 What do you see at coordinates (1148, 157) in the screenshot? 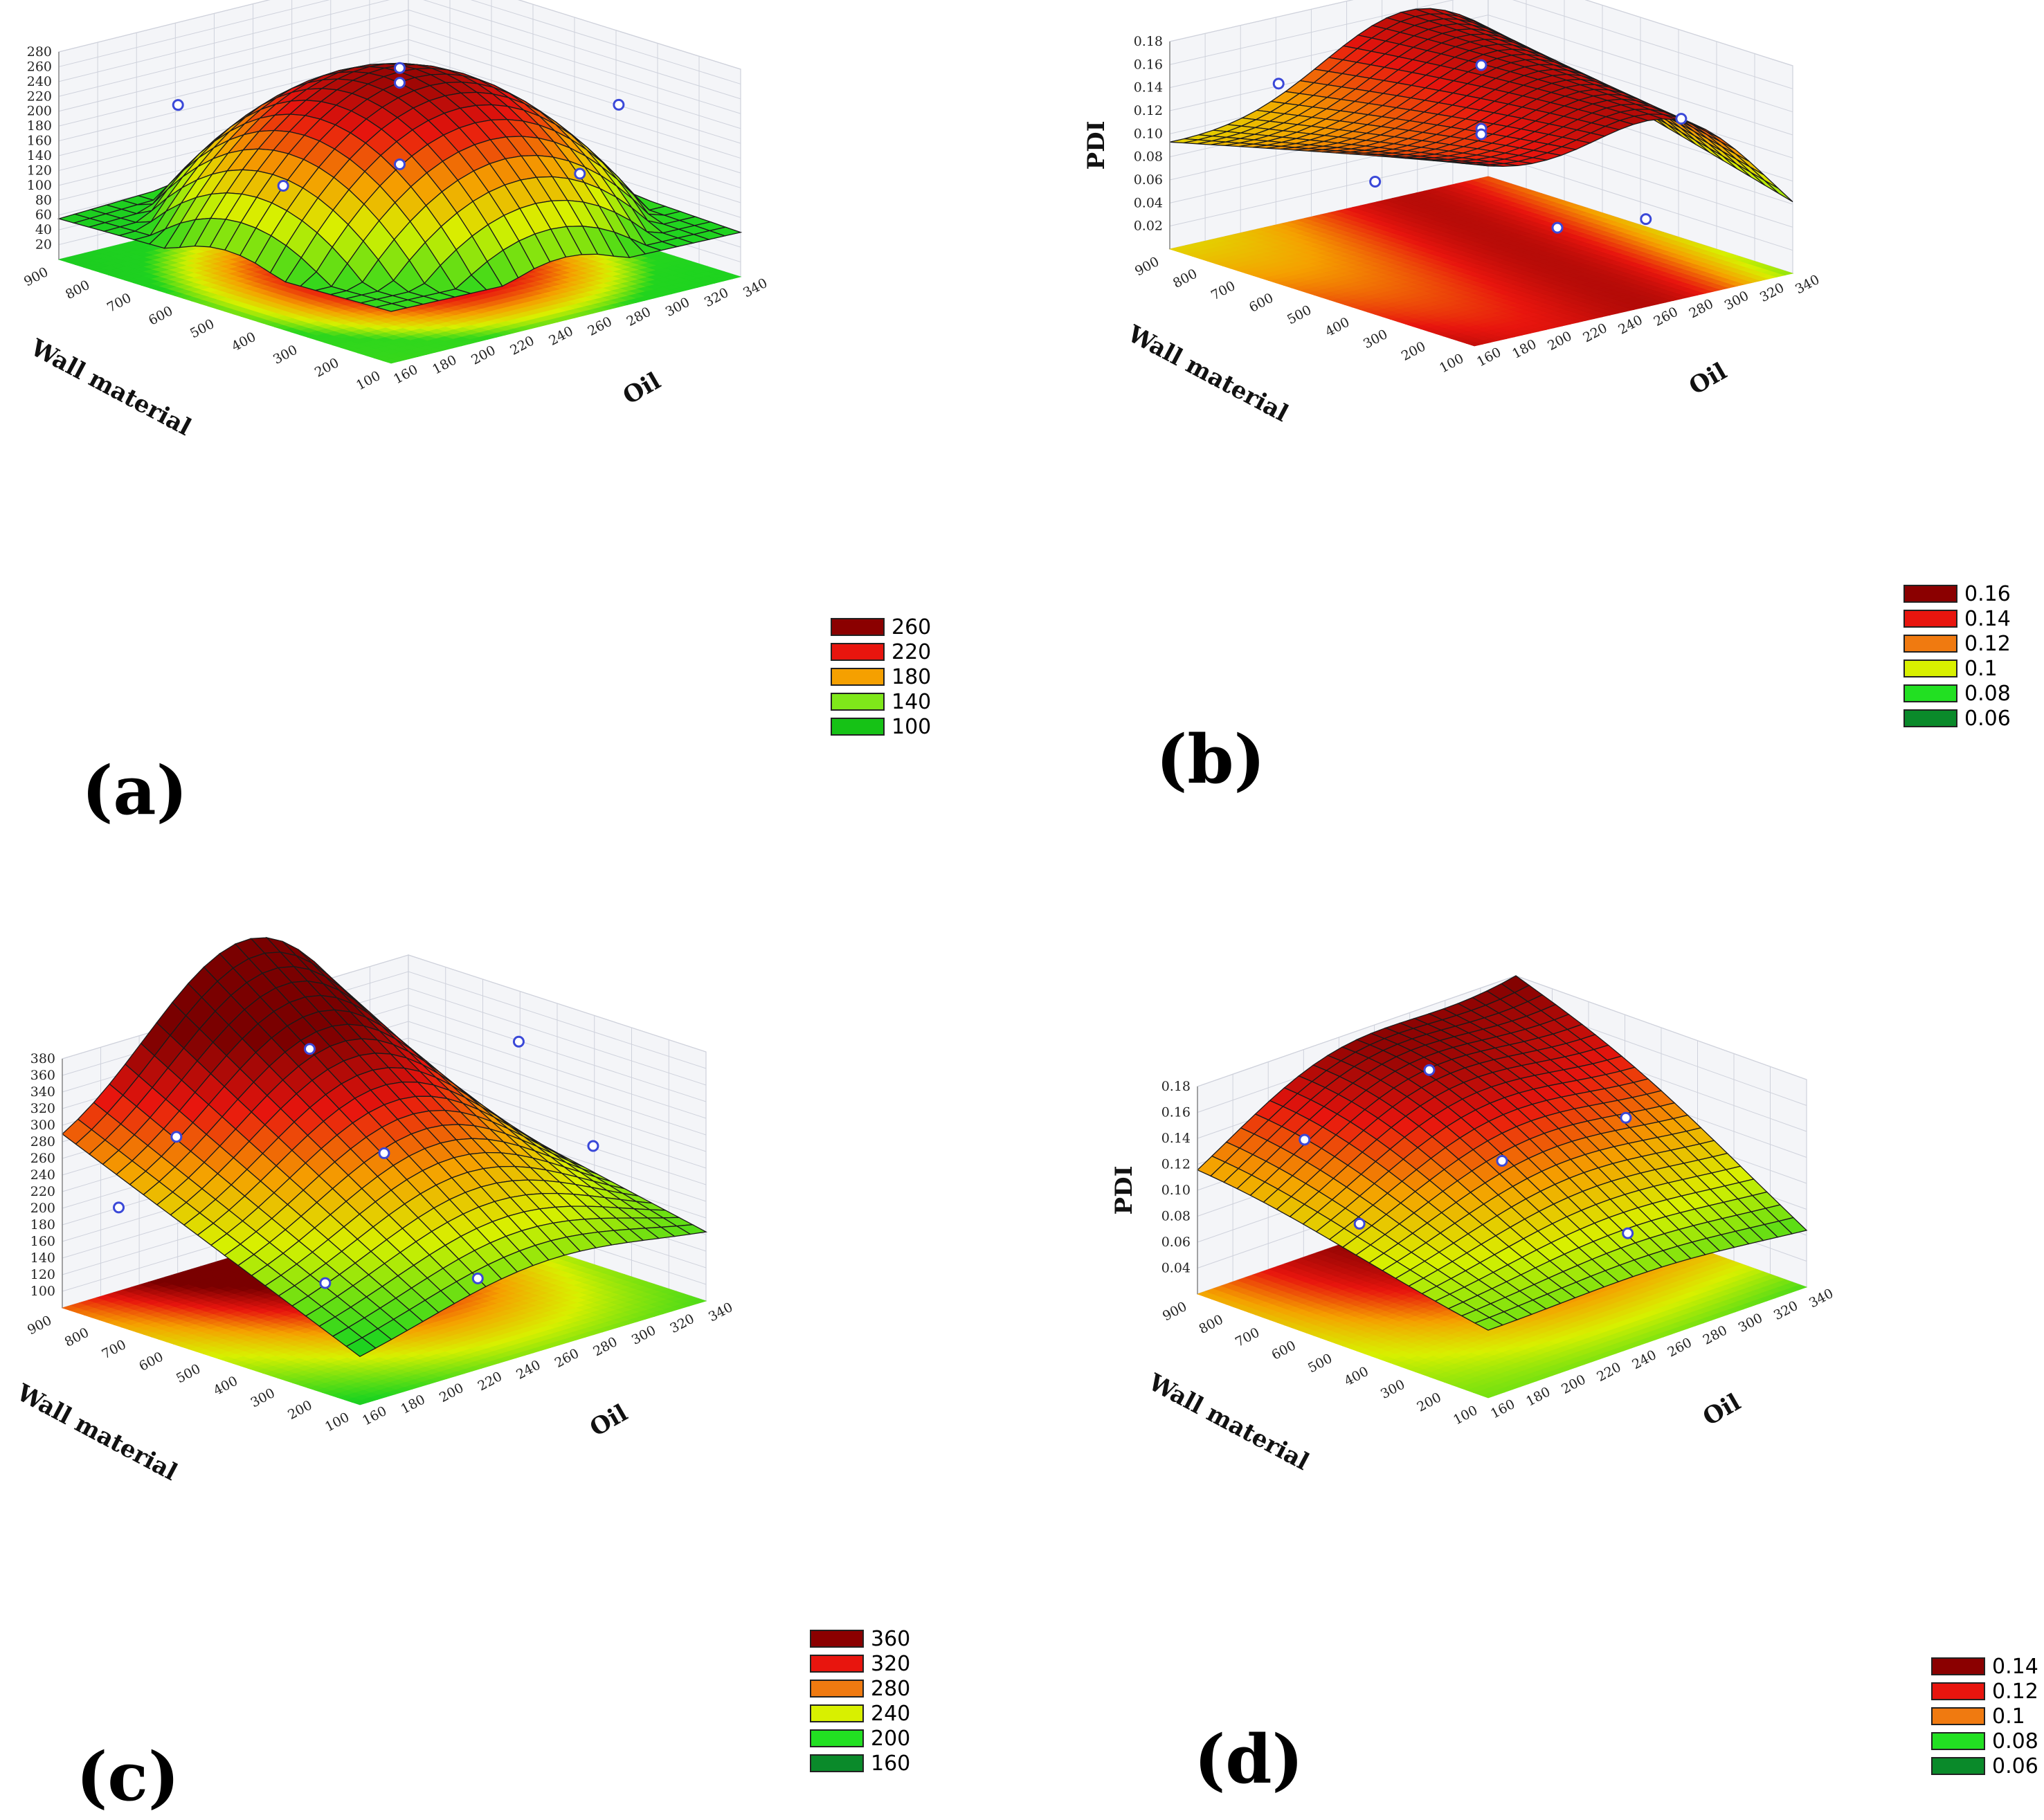
I see `z-tick-label: 0.08` at bounding box center [1148, 157].